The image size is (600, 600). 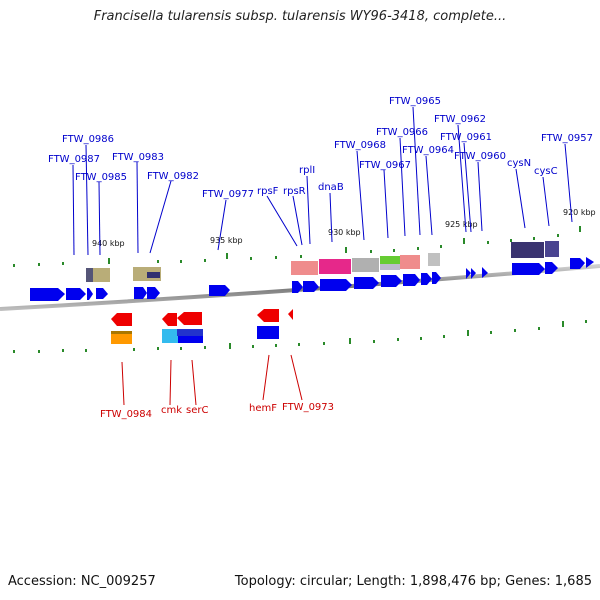 I want to click on reverse-genes, so click(x=202, y=317).